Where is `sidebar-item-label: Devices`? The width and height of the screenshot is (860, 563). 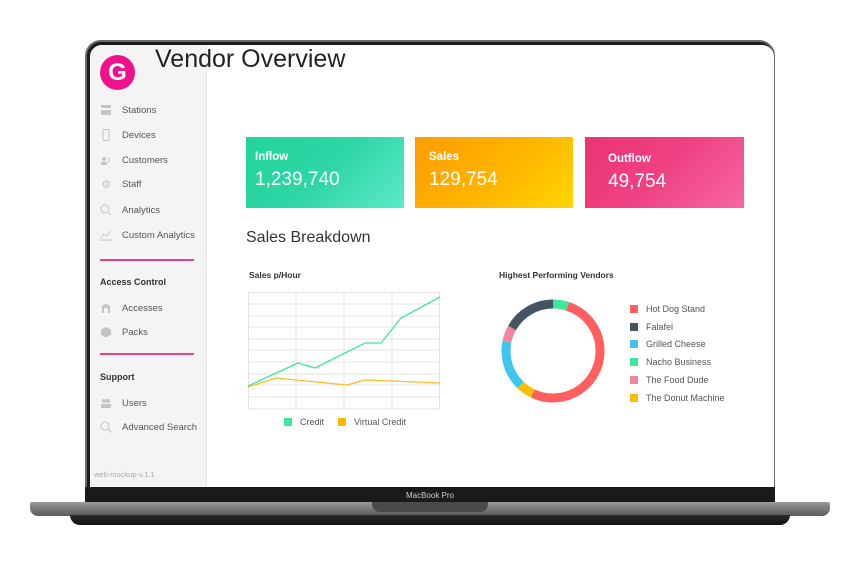 sidebar-item-label: Devices is located at coordinates (139, 135).